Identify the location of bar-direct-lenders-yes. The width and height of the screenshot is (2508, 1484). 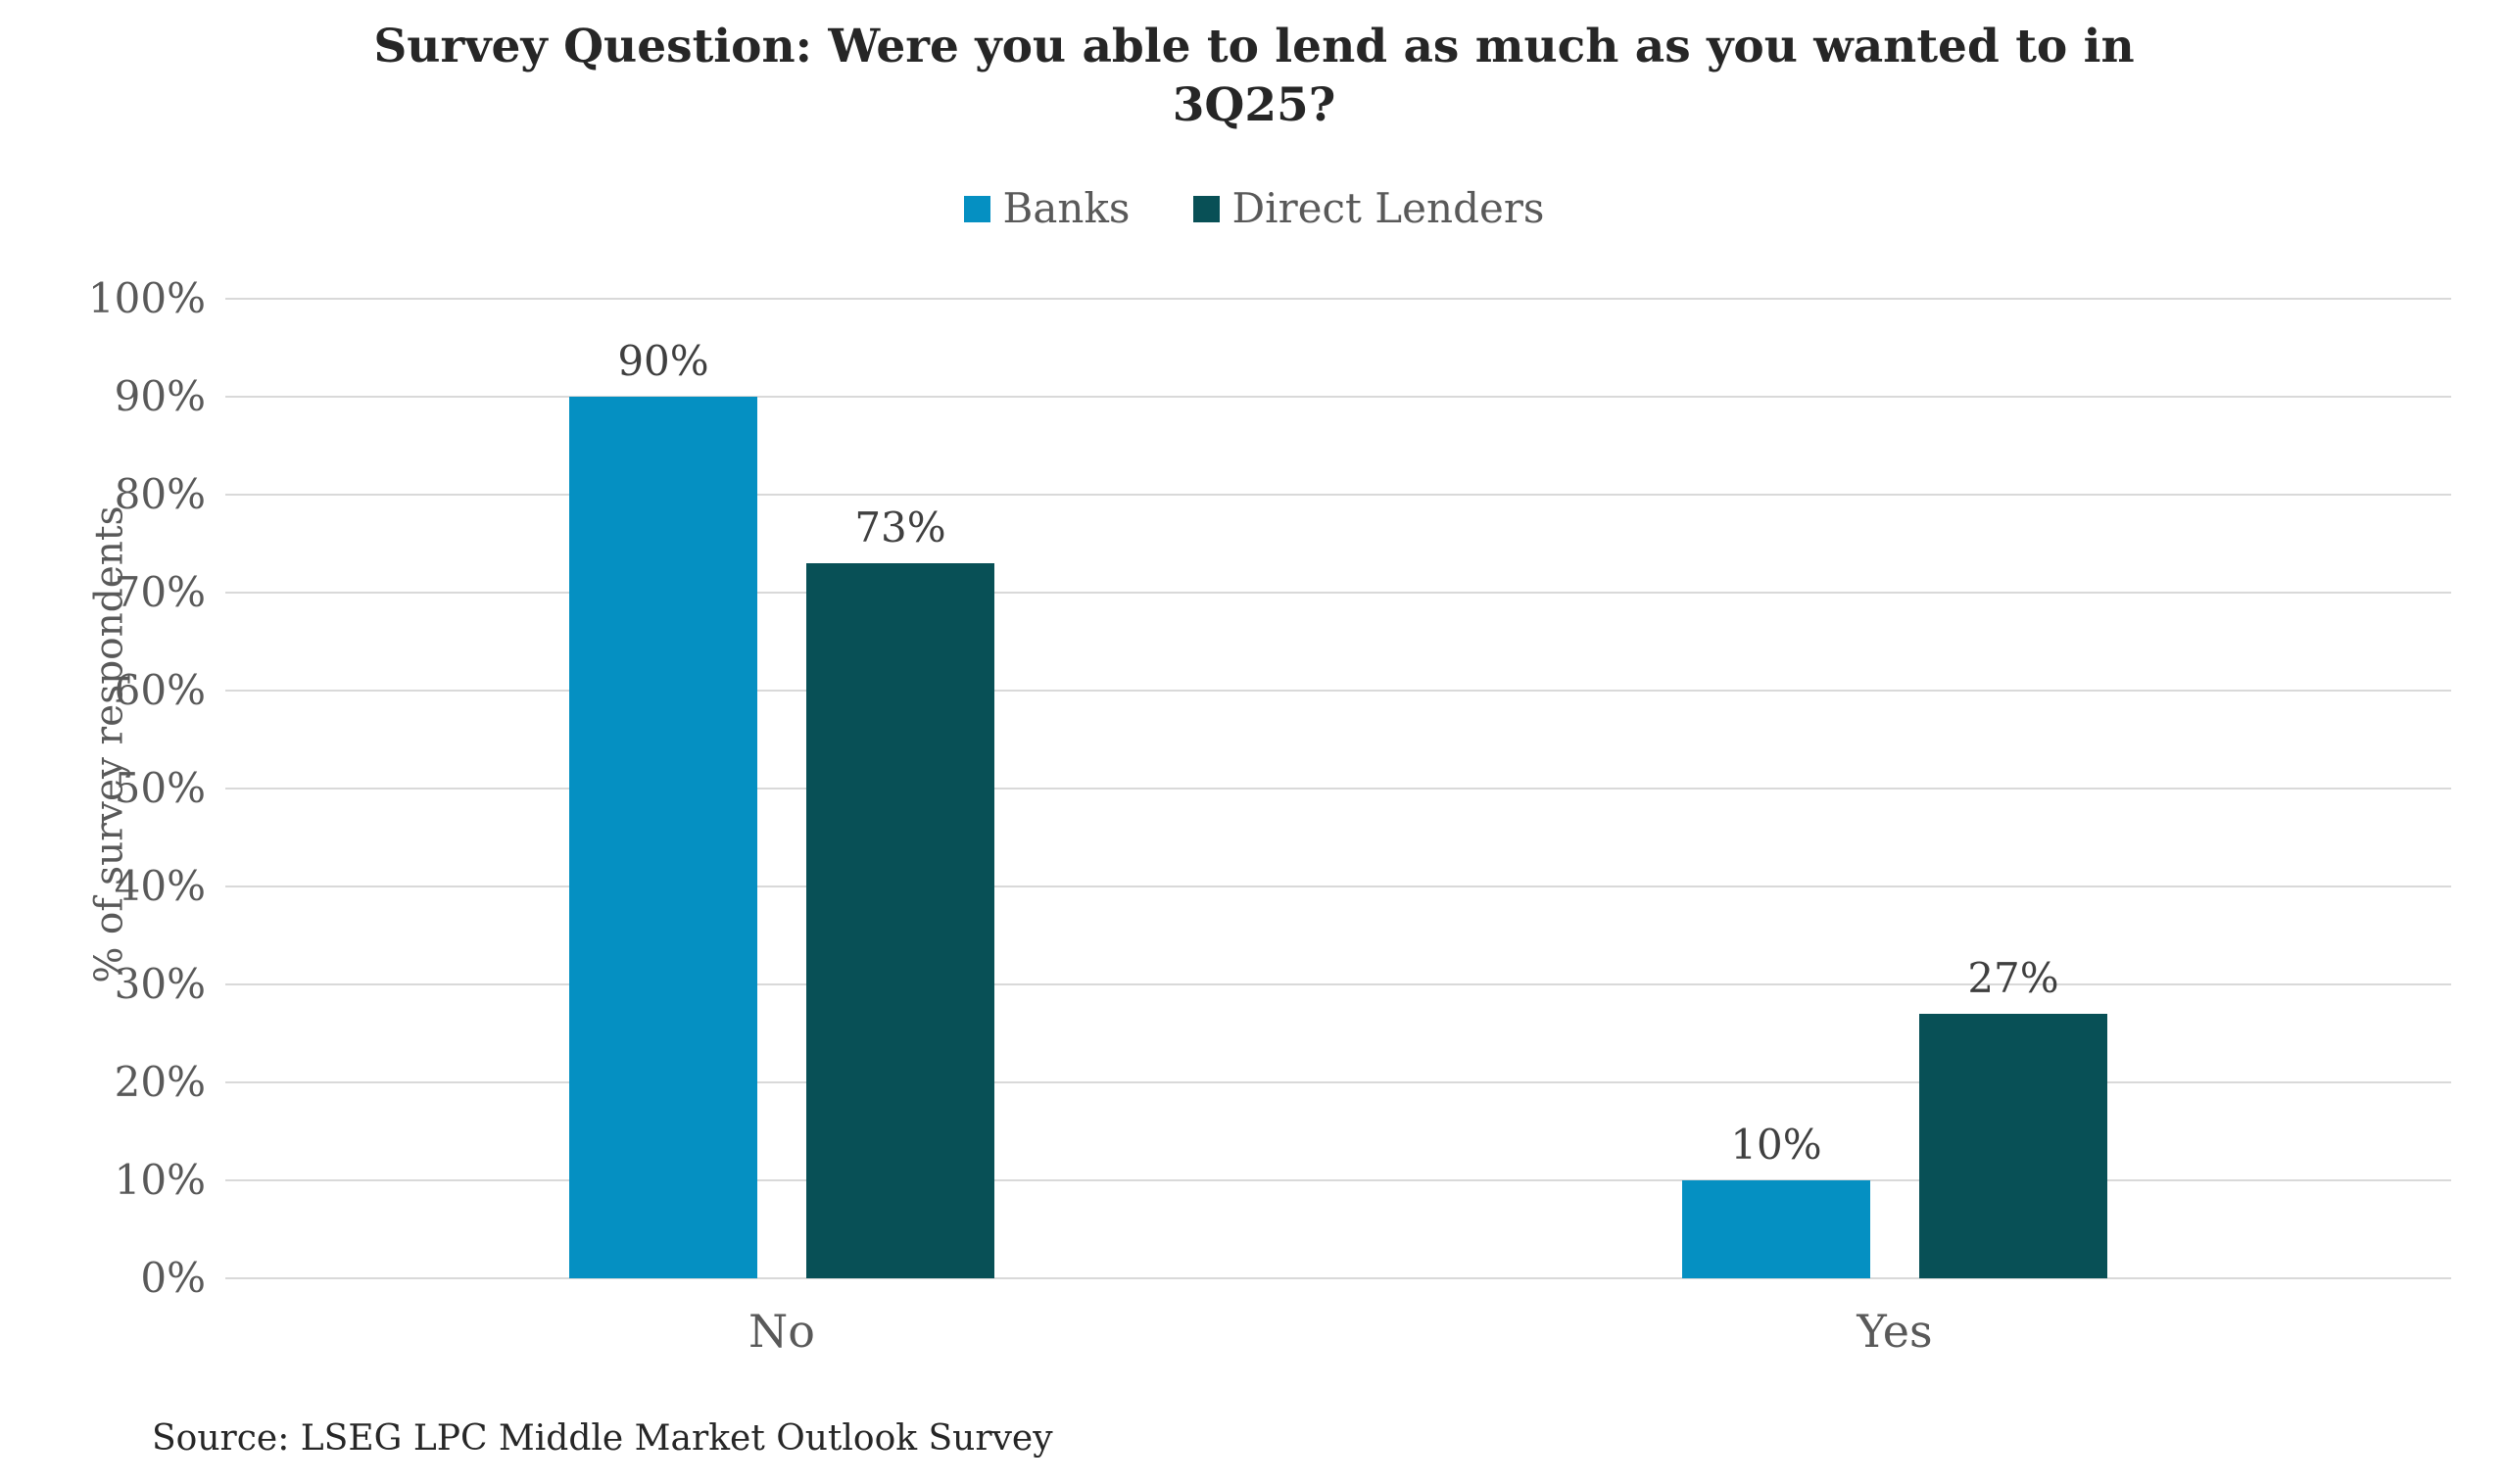
(2013, 1146).